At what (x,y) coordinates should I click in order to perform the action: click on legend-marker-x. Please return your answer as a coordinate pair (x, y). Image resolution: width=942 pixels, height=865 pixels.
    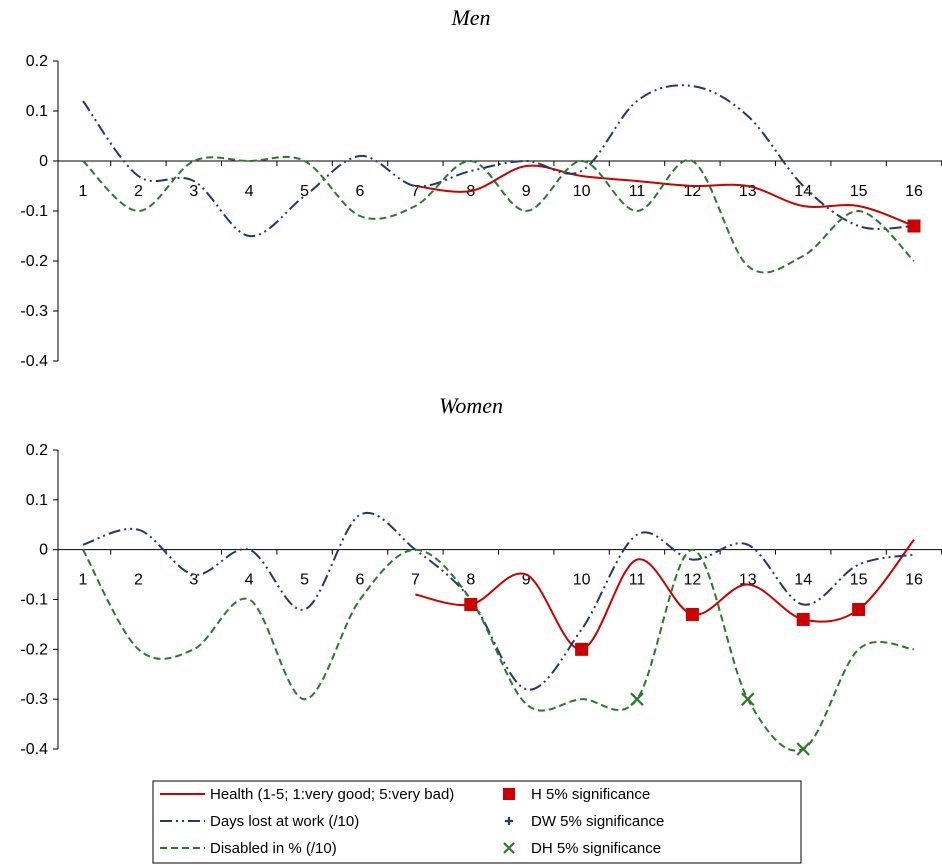
    Looking at the image, I should click on (509, 848).